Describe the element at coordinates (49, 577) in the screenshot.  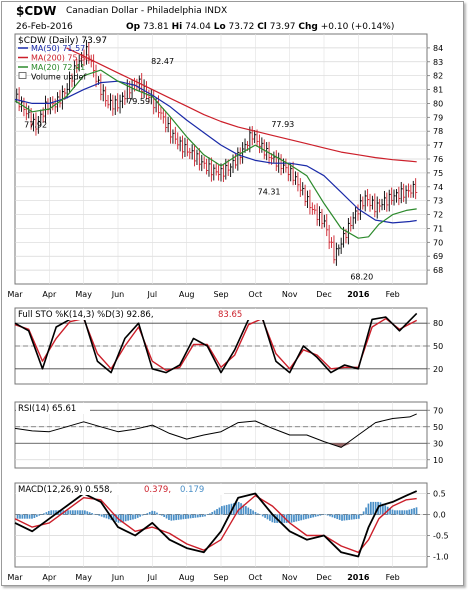
I see `macd-x-tick-label: Apr` at that location.